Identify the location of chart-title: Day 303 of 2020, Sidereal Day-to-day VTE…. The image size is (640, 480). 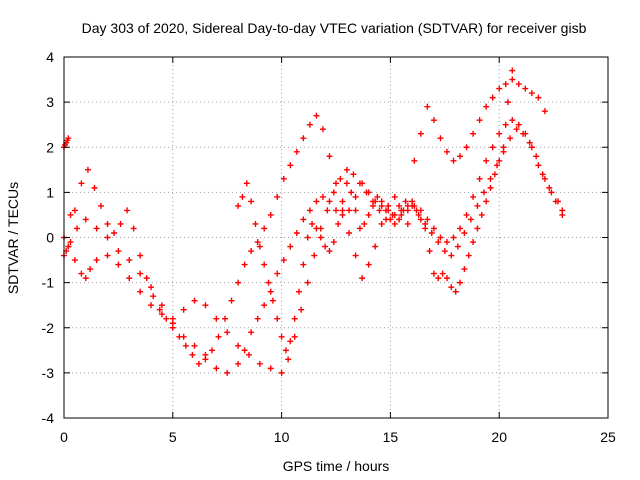
(334, 28).